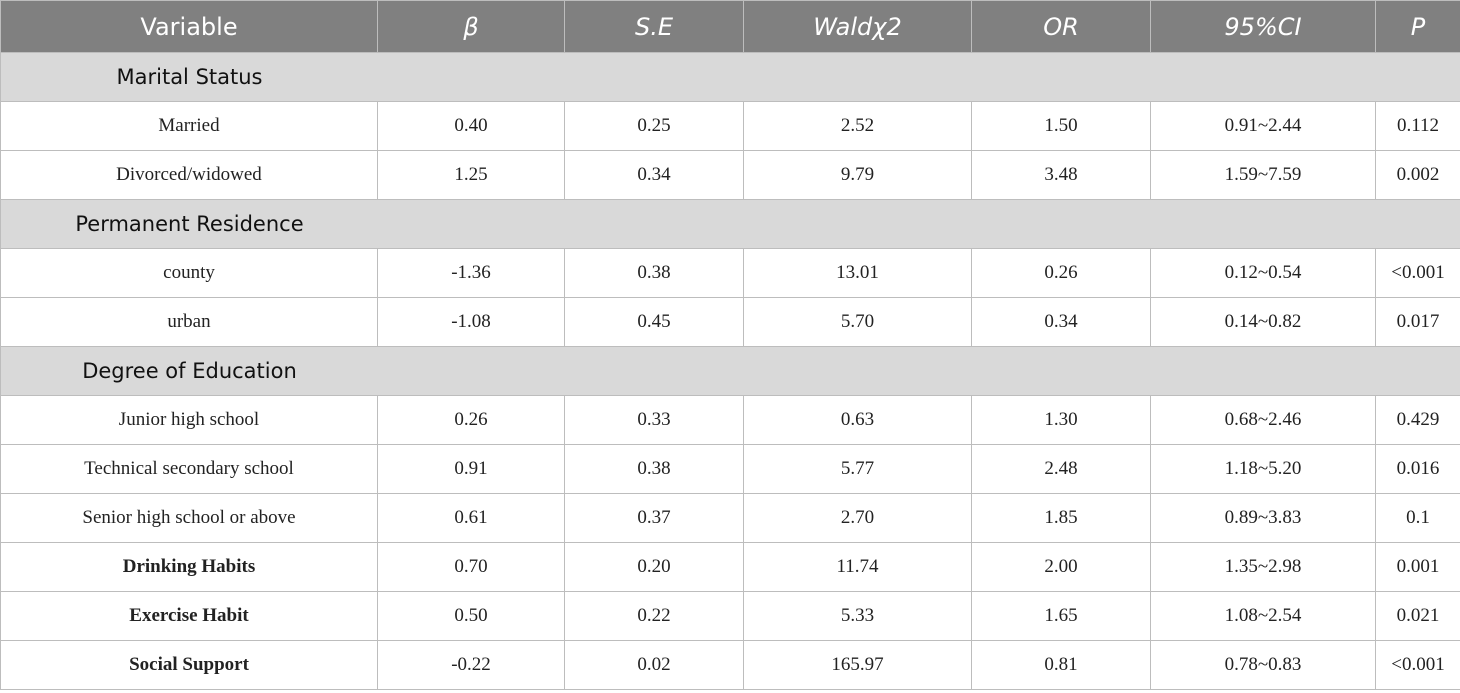 The width and height of the screenshot is (1460, 693). Describe the element at coordinates (1263, 616) in the screenshot. I see `cell: 1.08~2.54` at that location.